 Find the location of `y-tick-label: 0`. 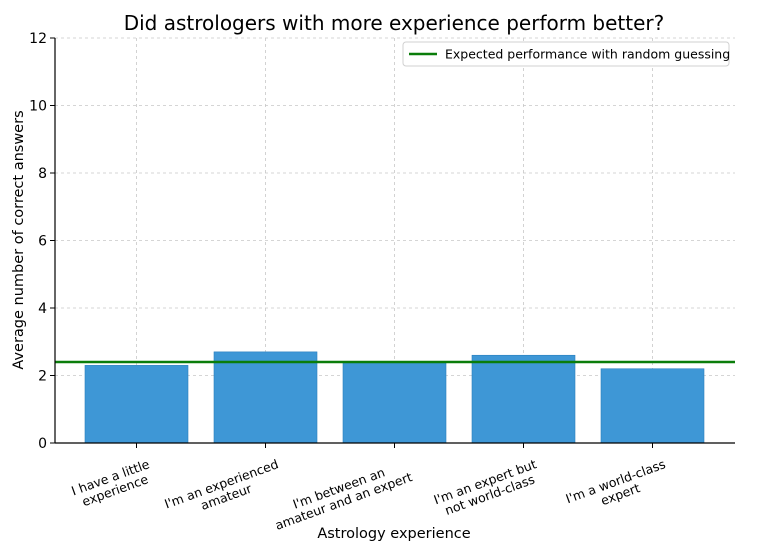

y-tick-label: 0 is located at coordinates (42, 444).